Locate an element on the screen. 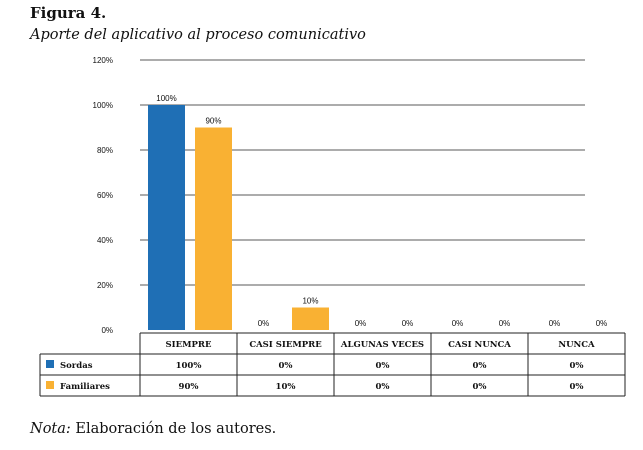 This screenshot has width=643, height=450. x-category-label: CASI SIEMPRE is located at coordinates (285, 345).